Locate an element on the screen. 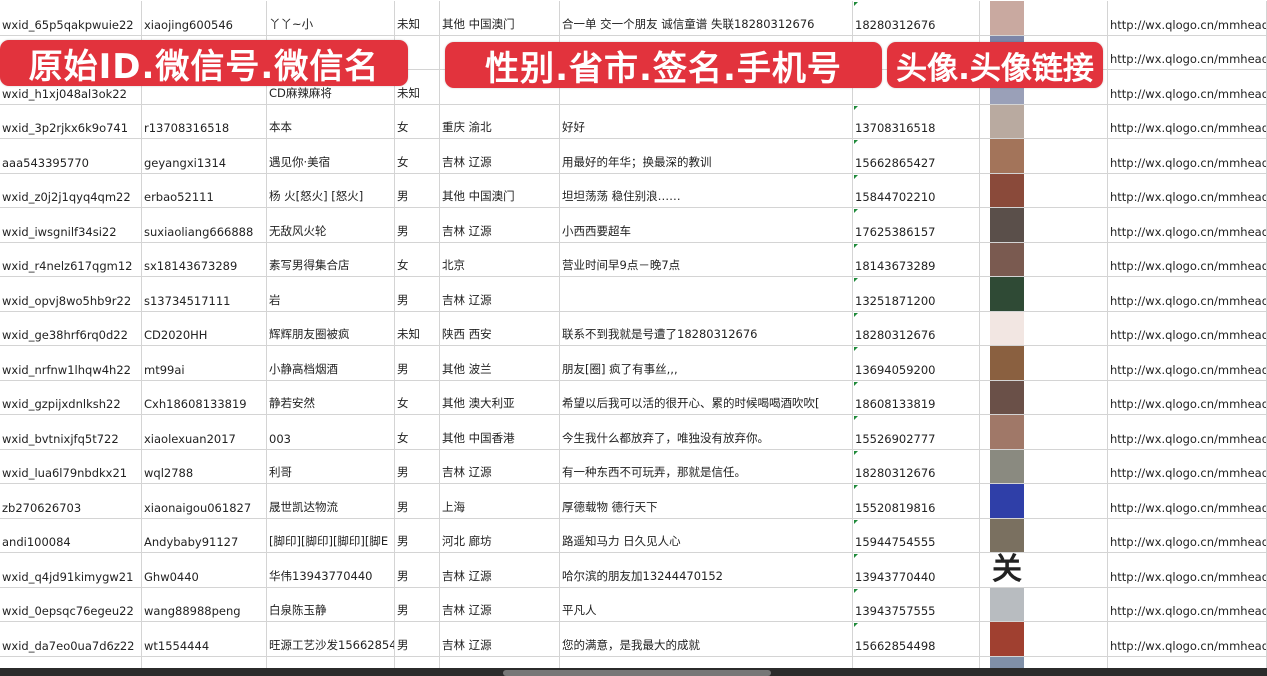 Image resolution: width=1267 pixels, height=676 pixels. cell-signature: 平凡人 is located at coordinates (706, 604).